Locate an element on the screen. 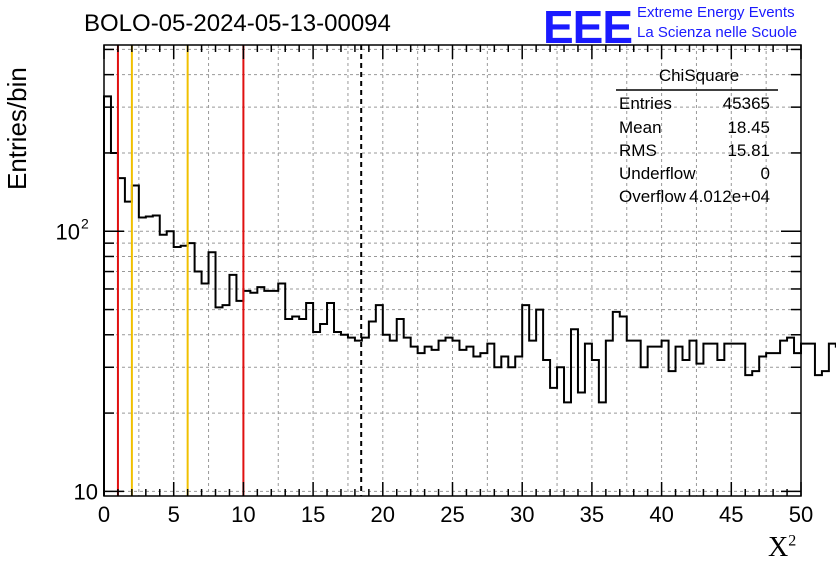 The height and width of the screenshot is (572, 836). stat-name-mean: Mean is located at coordinates (640, 127).